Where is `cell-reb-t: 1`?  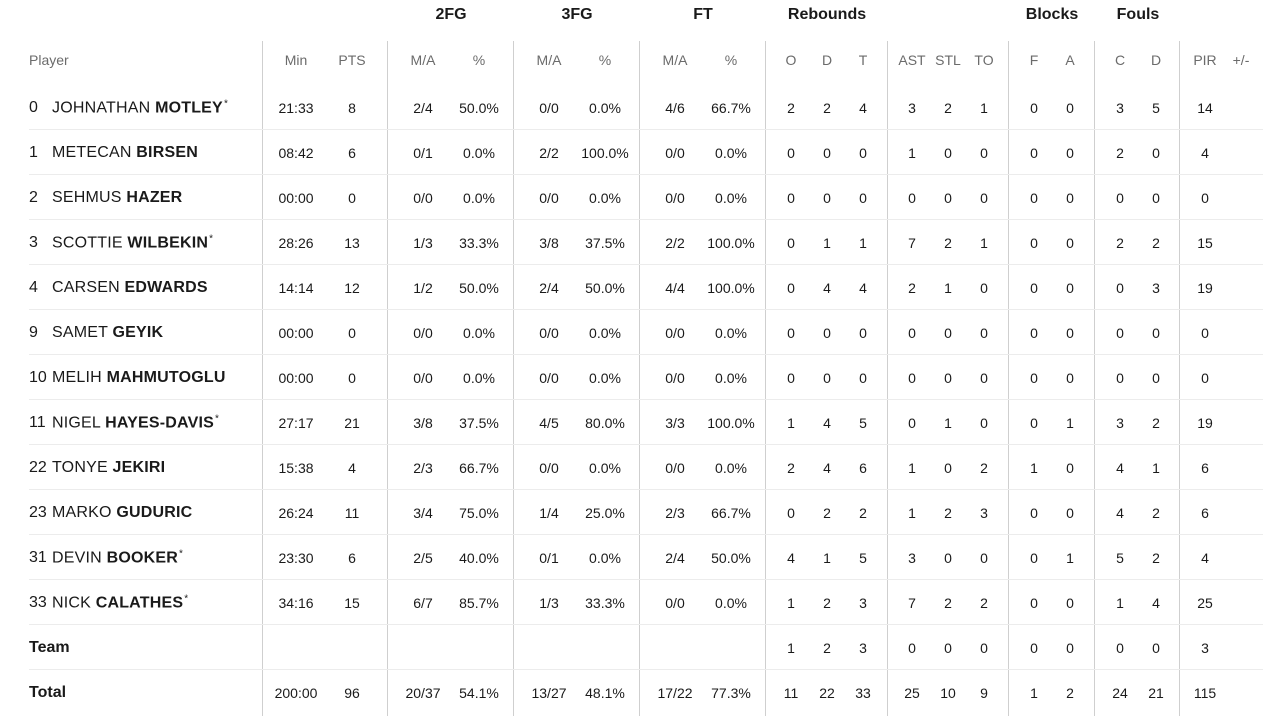 cell-reb-t: 1 is located at coordinates (863, 242).